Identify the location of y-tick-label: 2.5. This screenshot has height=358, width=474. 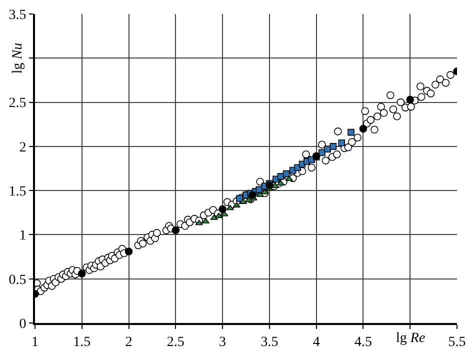
(17, 104).